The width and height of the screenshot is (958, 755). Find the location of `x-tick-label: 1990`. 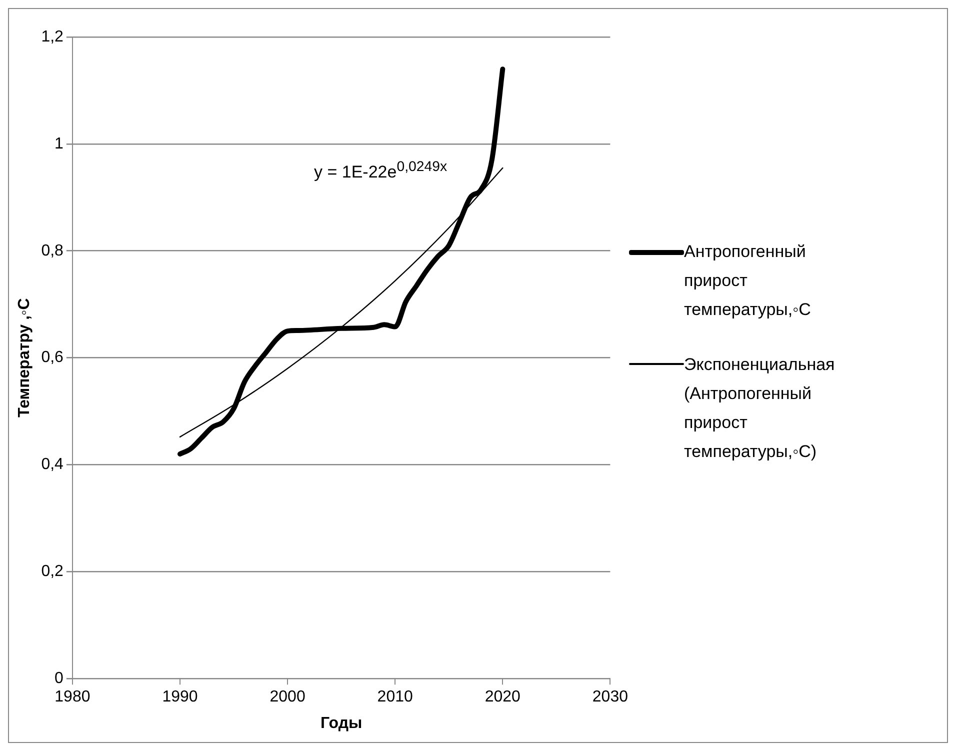

x-tick-label: 1990 is located at coordinates (180, 697).